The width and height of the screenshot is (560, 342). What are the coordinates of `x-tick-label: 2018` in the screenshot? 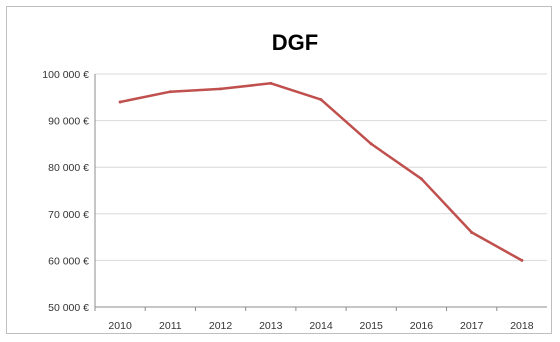 It's located at (522, 326).